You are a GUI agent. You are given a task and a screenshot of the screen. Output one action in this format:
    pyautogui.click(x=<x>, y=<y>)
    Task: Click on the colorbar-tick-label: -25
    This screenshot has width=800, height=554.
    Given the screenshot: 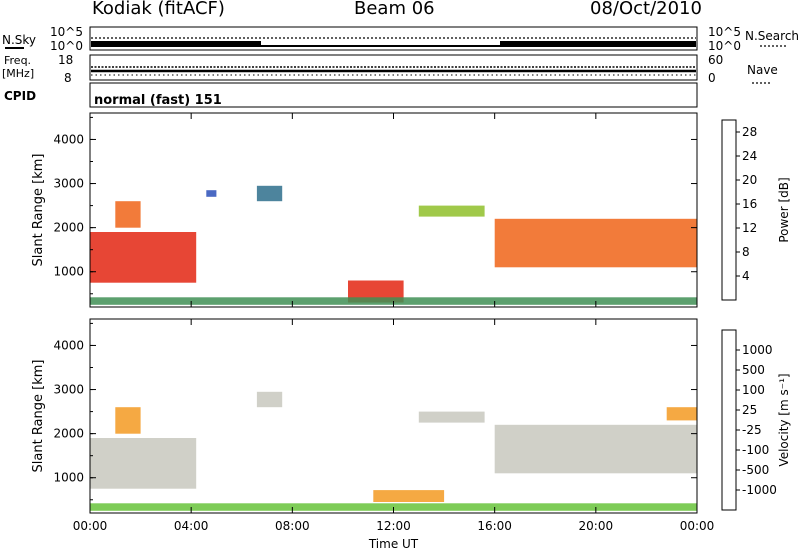 What is the action you would take?
    pyautogui.click(x=752, y=430)
    